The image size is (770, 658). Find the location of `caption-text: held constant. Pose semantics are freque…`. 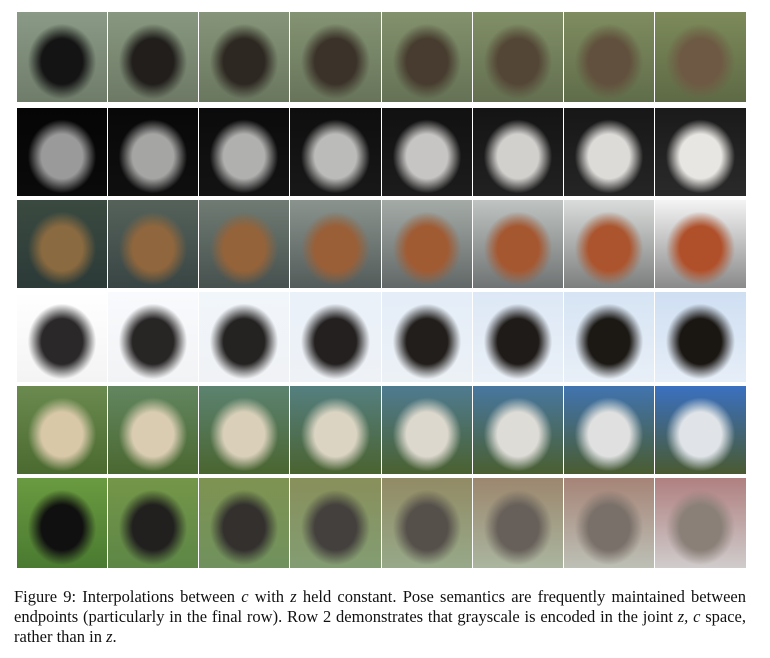

caption-text: held constant. Pose semantics are freque… is located at coordinates (380, 606).